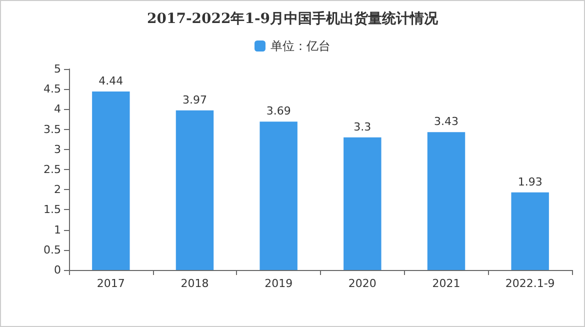 The width and height of the screenshot is (585, 327). I want to click on x-tick-label: 2022.1-9, so click(530, 283).